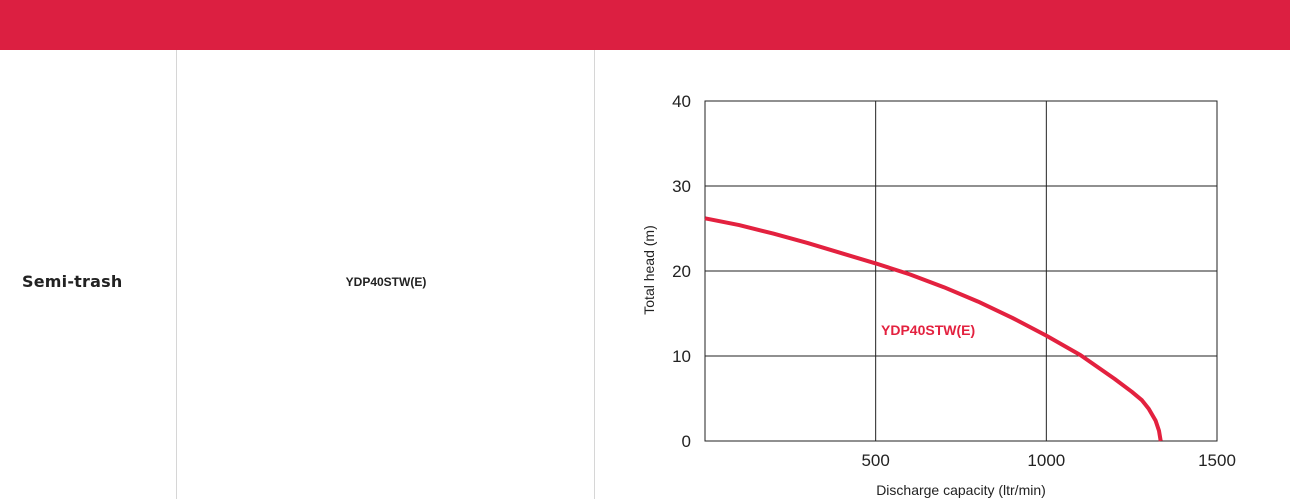 The image size is (1290, 499). I want to click on x-axis-title: Discharge capacity (ltr/min), so click(961, 490).